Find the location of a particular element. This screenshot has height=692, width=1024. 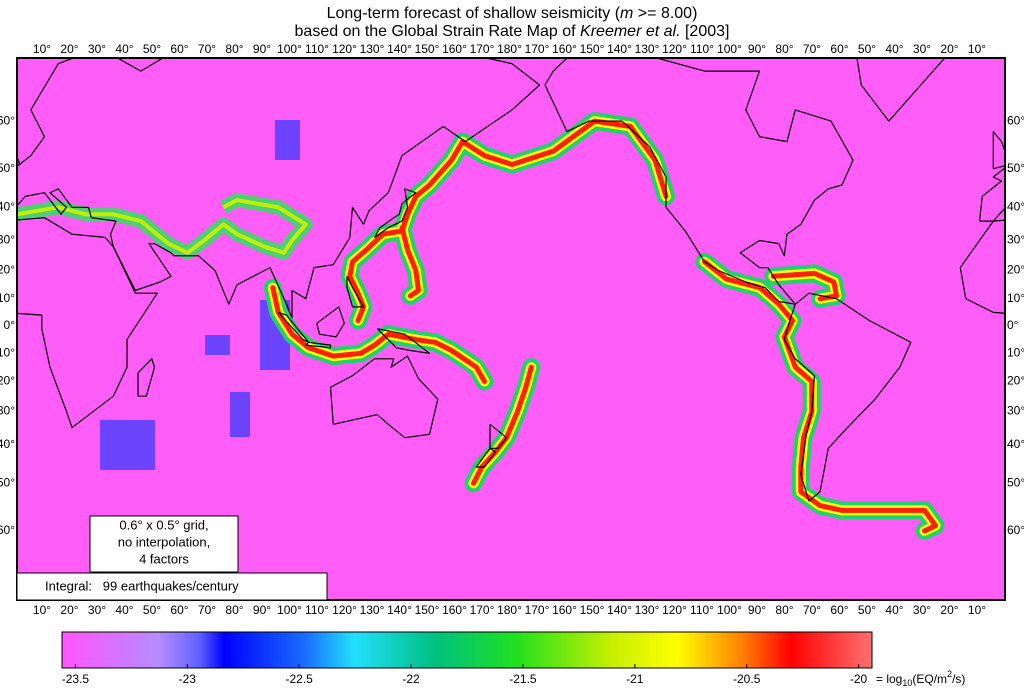

grid-note: no interpolation, is located at coordinates (164, 541).